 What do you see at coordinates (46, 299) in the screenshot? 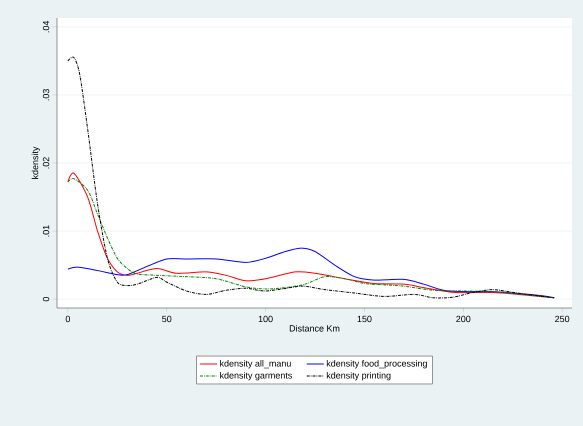
I see `y-tick-label: 0` at bounding box center [46, 299].